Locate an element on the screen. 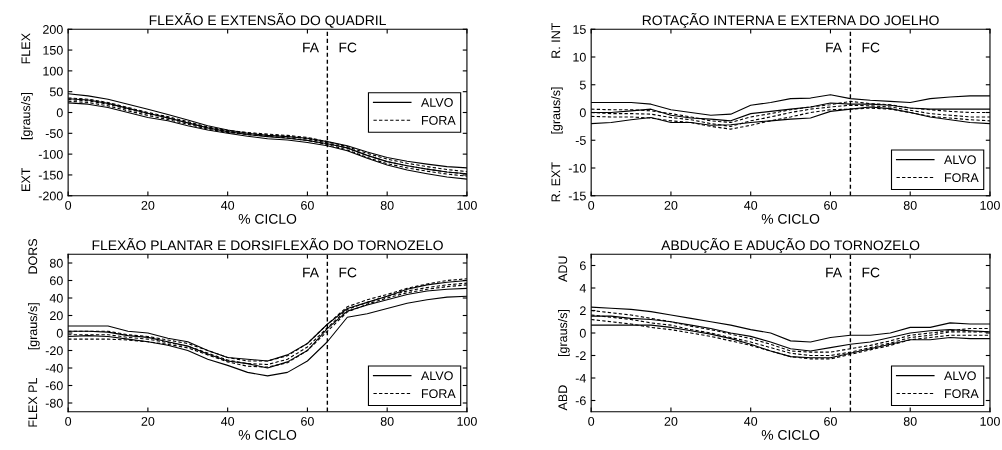 The height and width of the screenshot is (450, 1002). y-tick-label: -5 is located at coordinates (580, 140).